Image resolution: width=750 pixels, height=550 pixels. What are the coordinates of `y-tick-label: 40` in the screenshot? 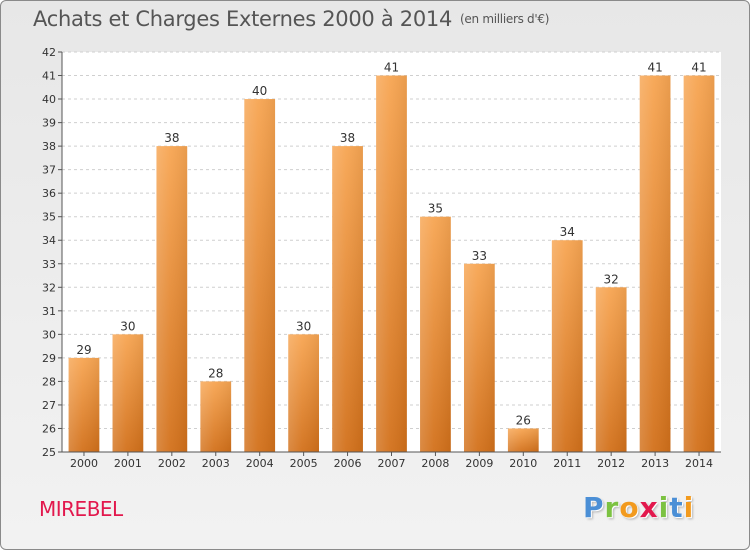 It's located at (49, 99).